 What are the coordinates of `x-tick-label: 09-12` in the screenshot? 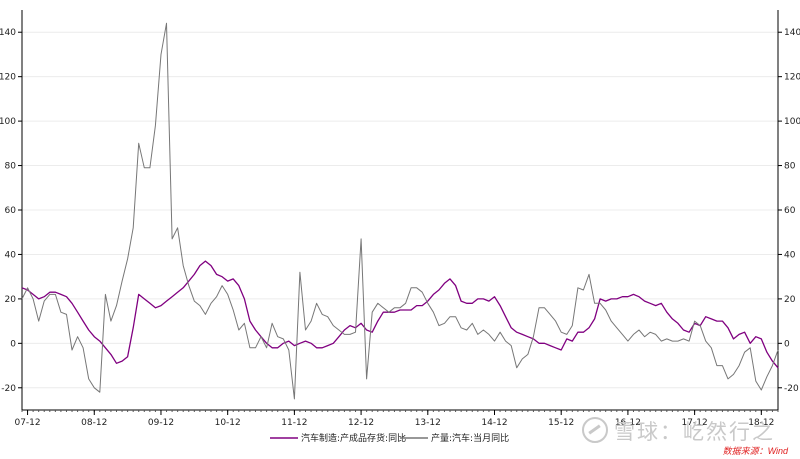 It's located at (161, 423).